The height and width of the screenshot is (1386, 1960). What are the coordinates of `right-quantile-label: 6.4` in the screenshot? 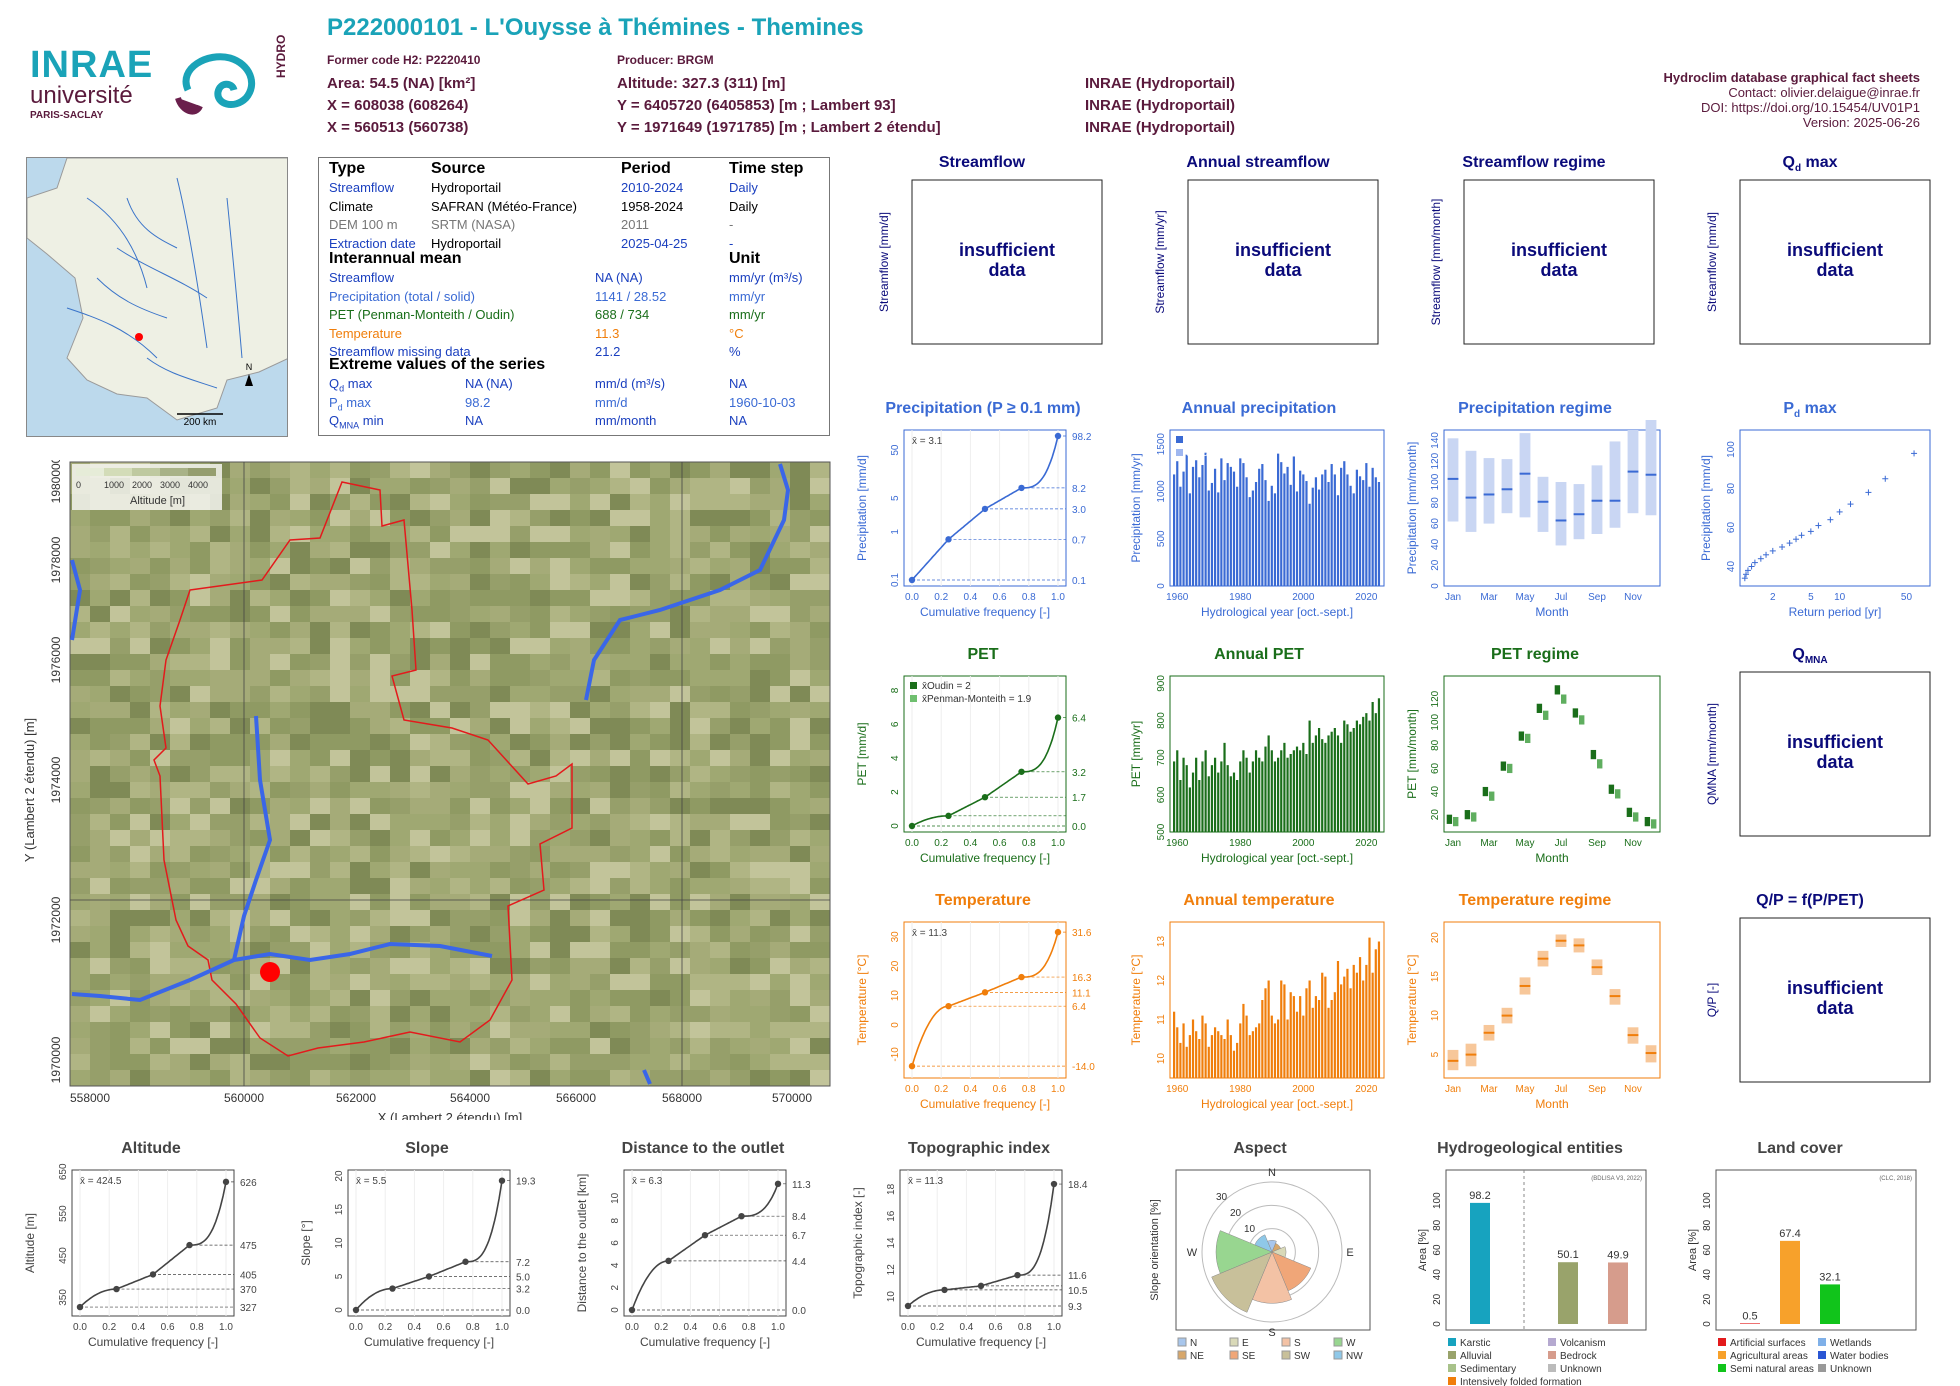 It's located at (1079, 719).